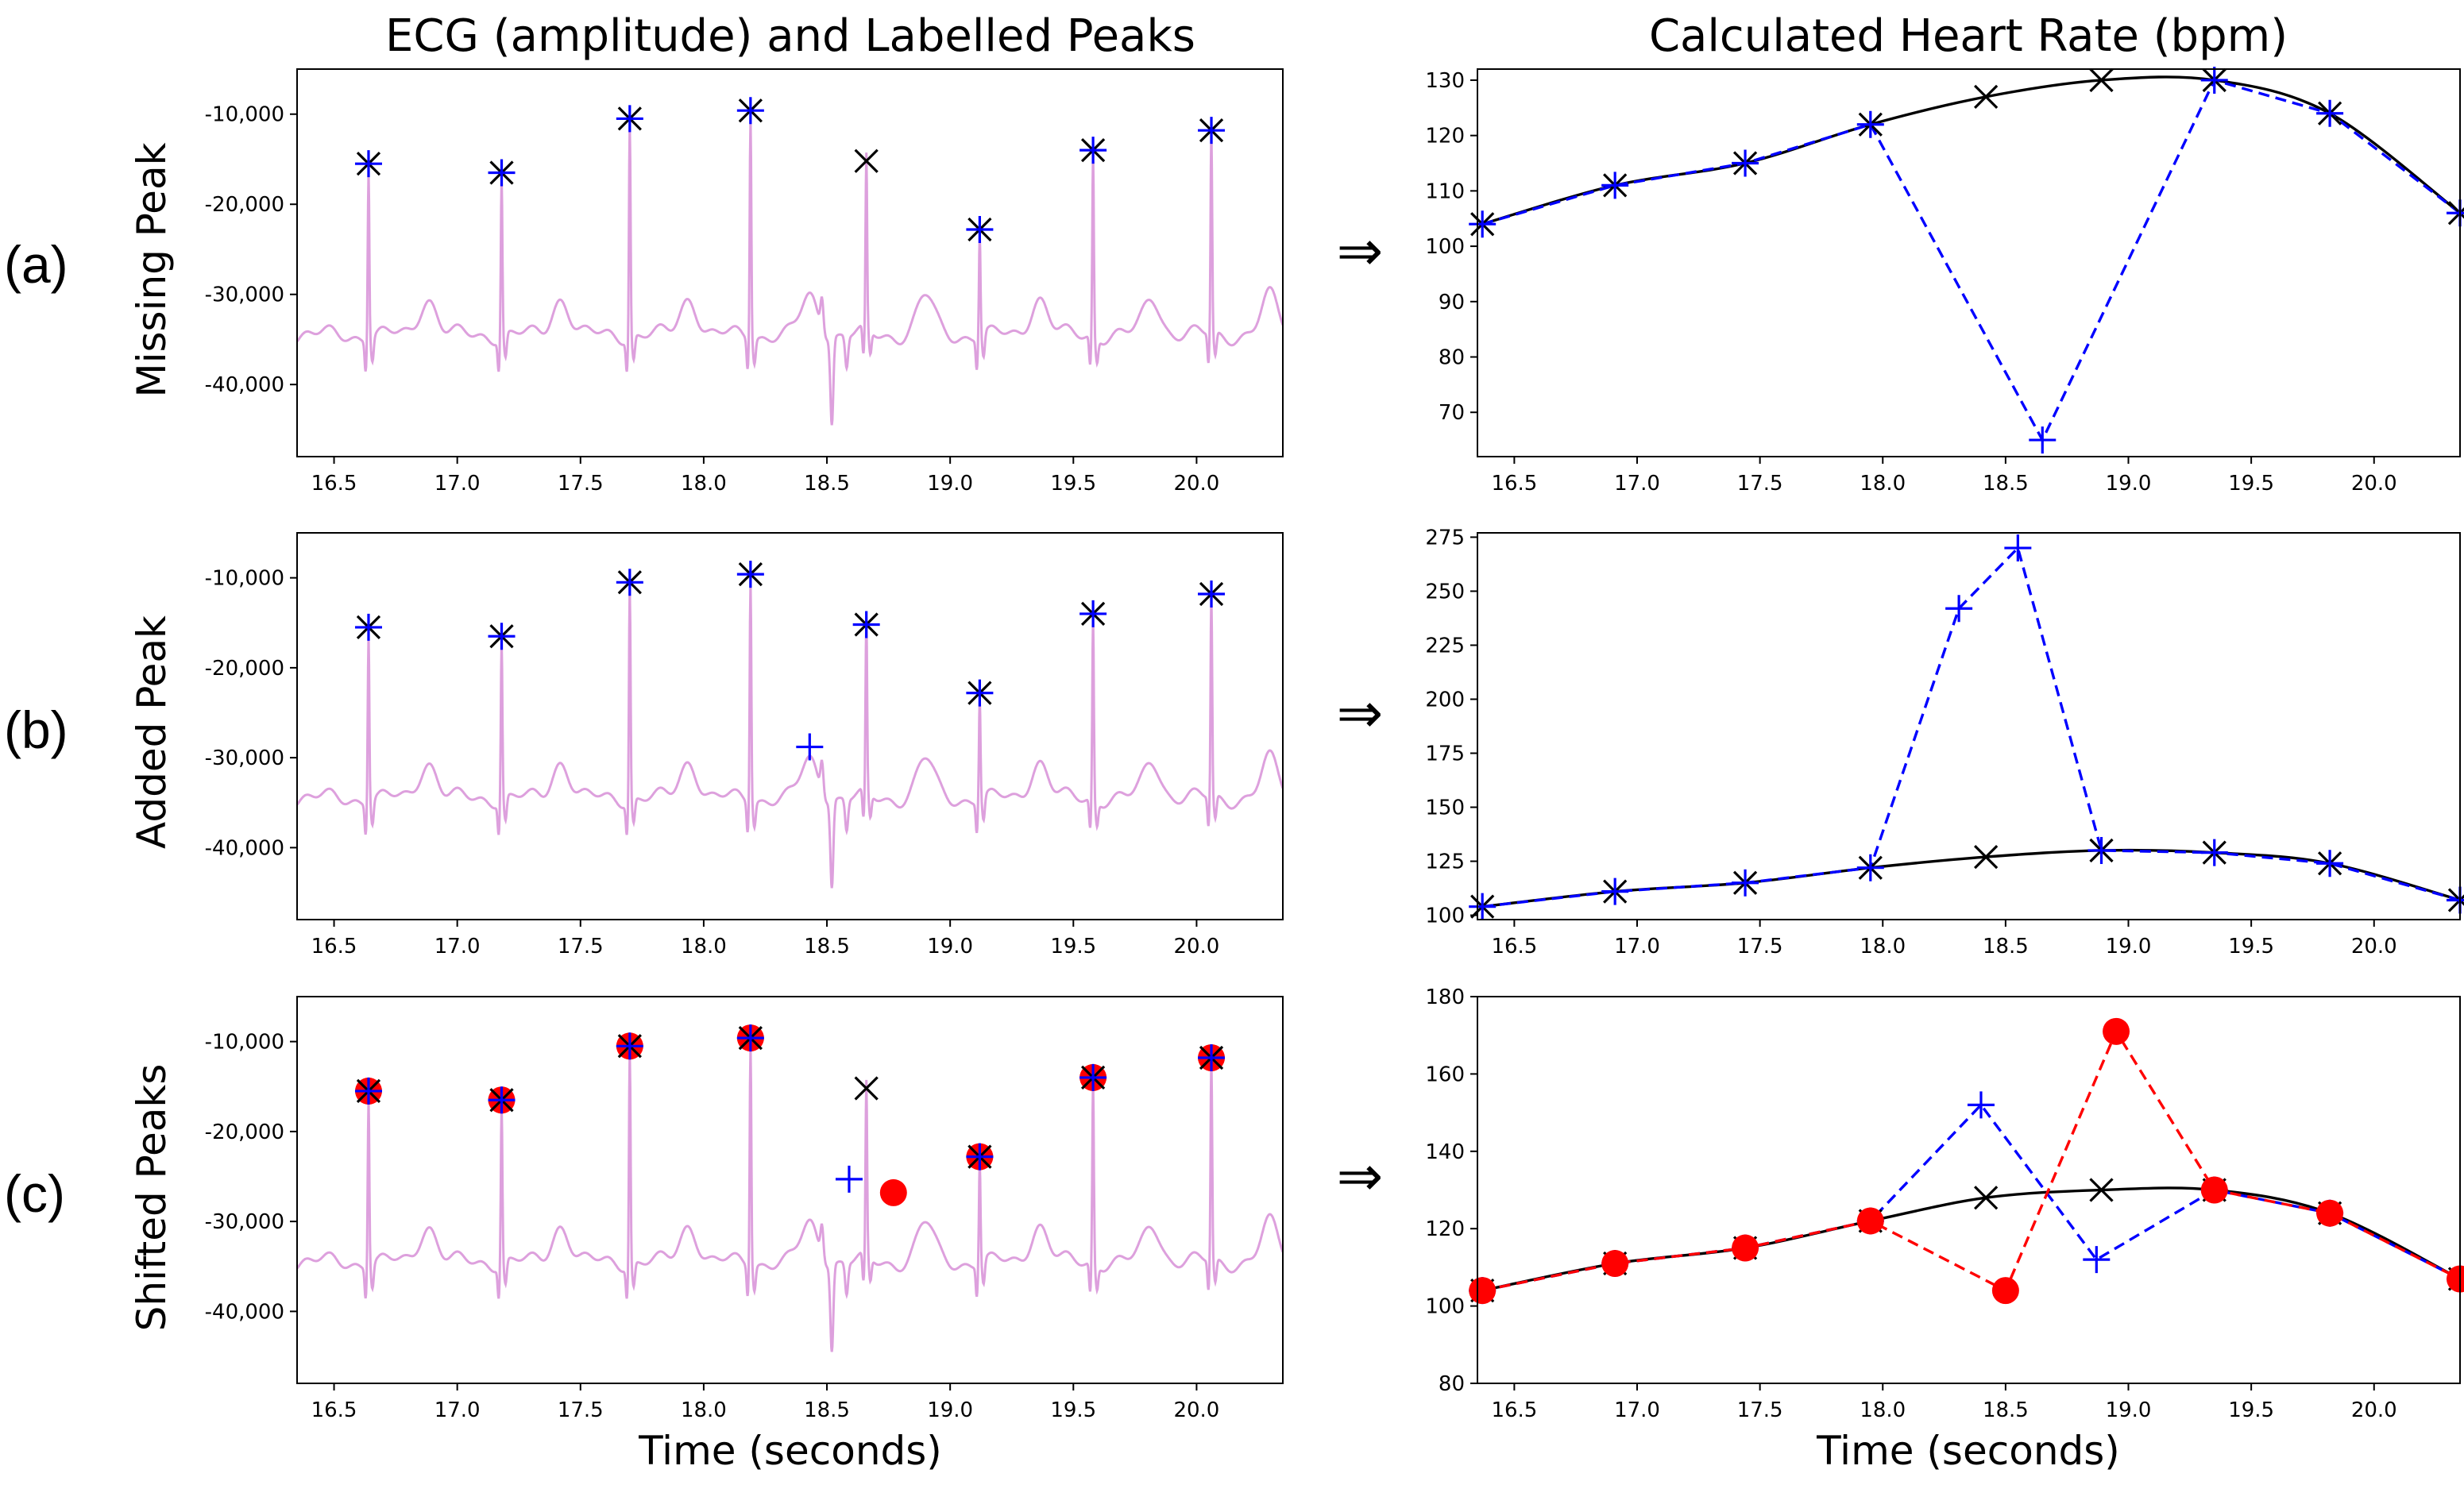 This screenshot has width=2464, height=1485. I want to click on y-tick-label: 140, so click(1445, 1152).